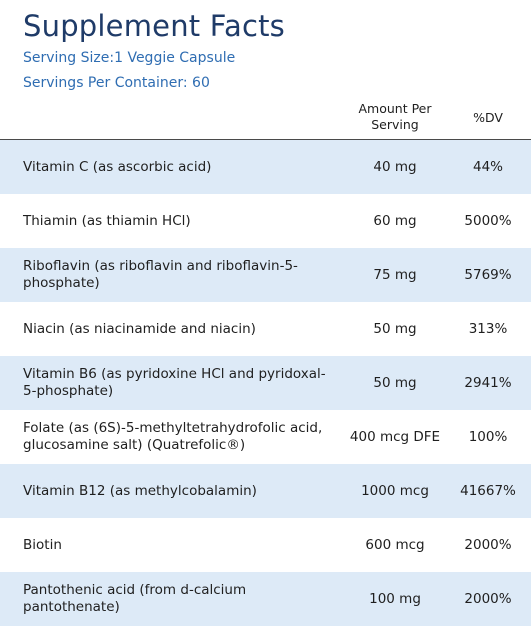  Describe the element at coordinates (488, 491) in the screenshot. I see `nutrient-dv: 41667%` at that location.